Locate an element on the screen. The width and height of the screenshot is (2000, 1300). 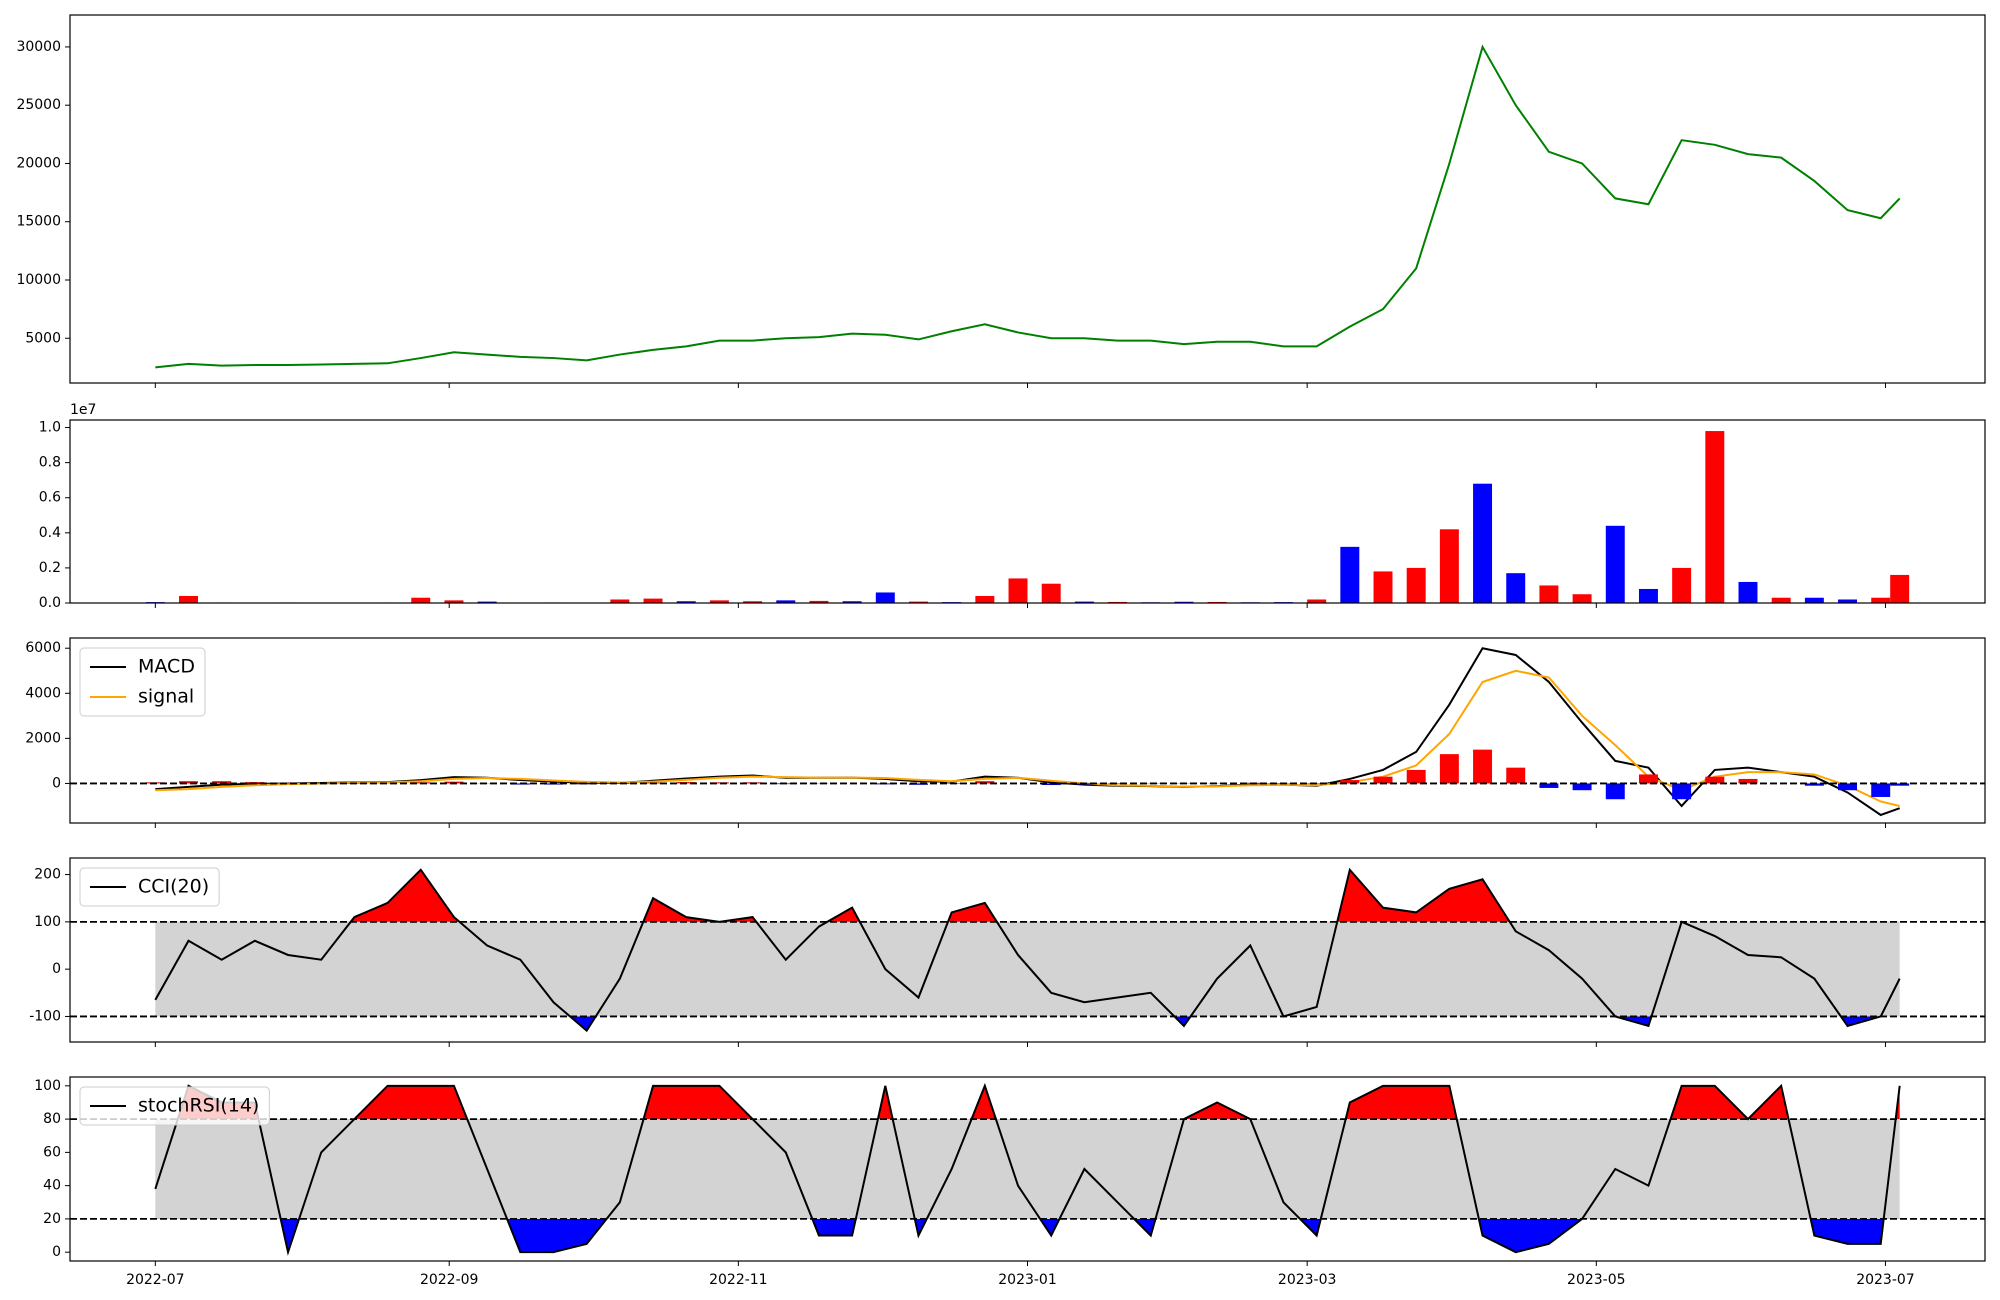
x-tick-label: 2022-11 is located at coordinates (738, 1280).